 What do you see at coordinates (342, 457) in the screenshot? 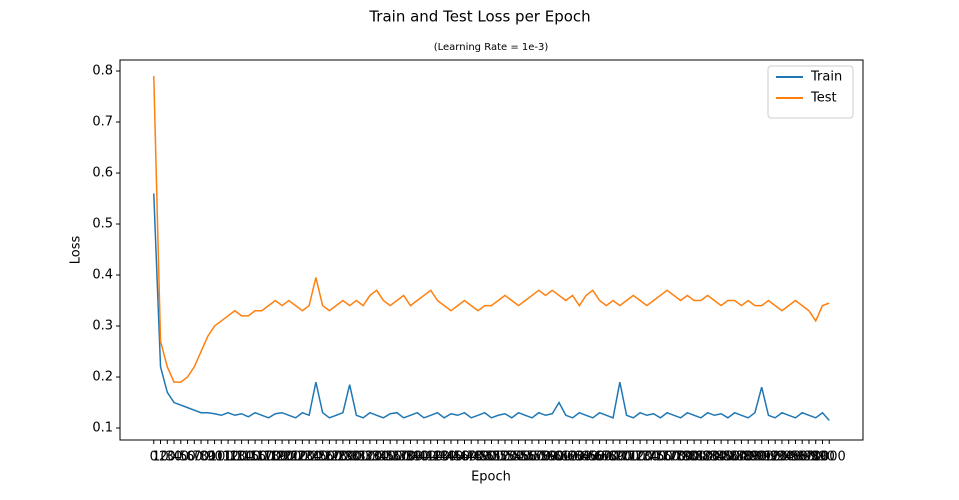
I see `x-tick-label: 280` at bounding box center [342, 457].